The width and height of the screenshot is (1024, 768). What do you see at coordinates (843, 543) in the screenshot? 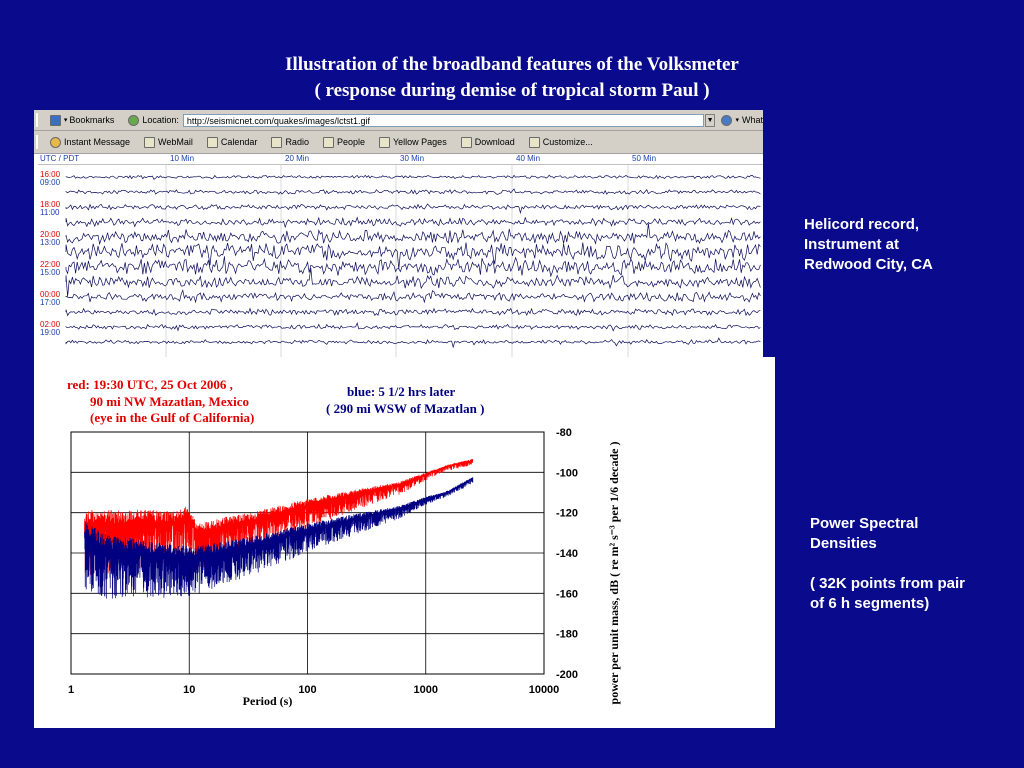
I see `psd-note-line: Densities` at bounding box center [843, 543].